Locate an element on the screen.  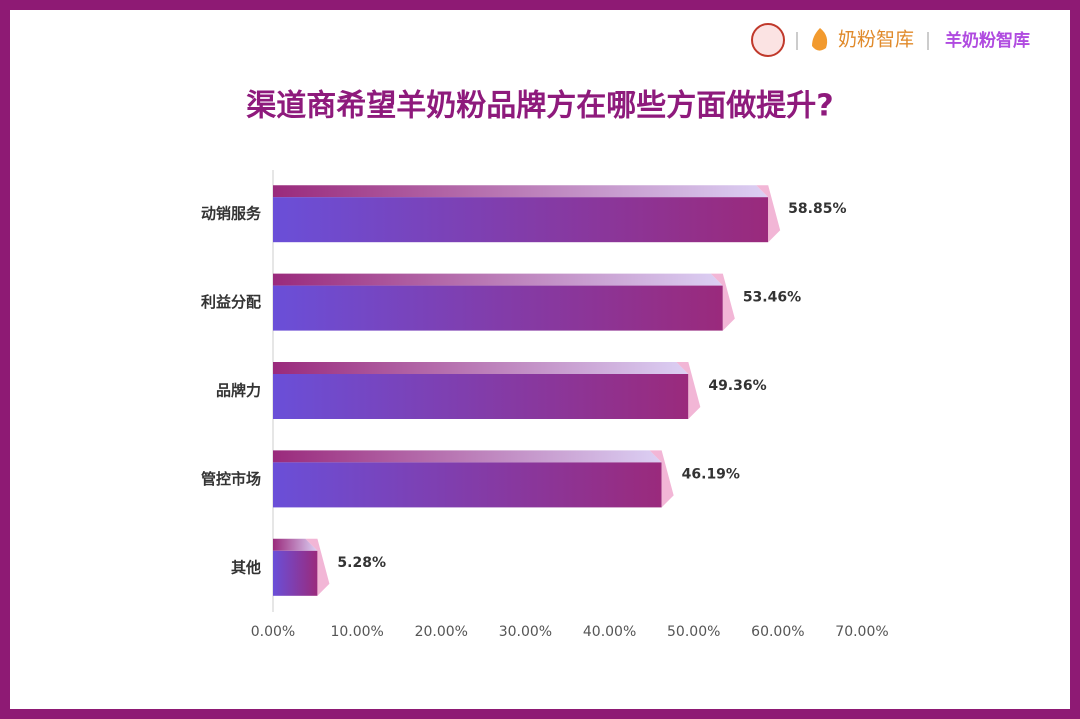
brand: 奶粉智库 is located at coordinates (876, 40).